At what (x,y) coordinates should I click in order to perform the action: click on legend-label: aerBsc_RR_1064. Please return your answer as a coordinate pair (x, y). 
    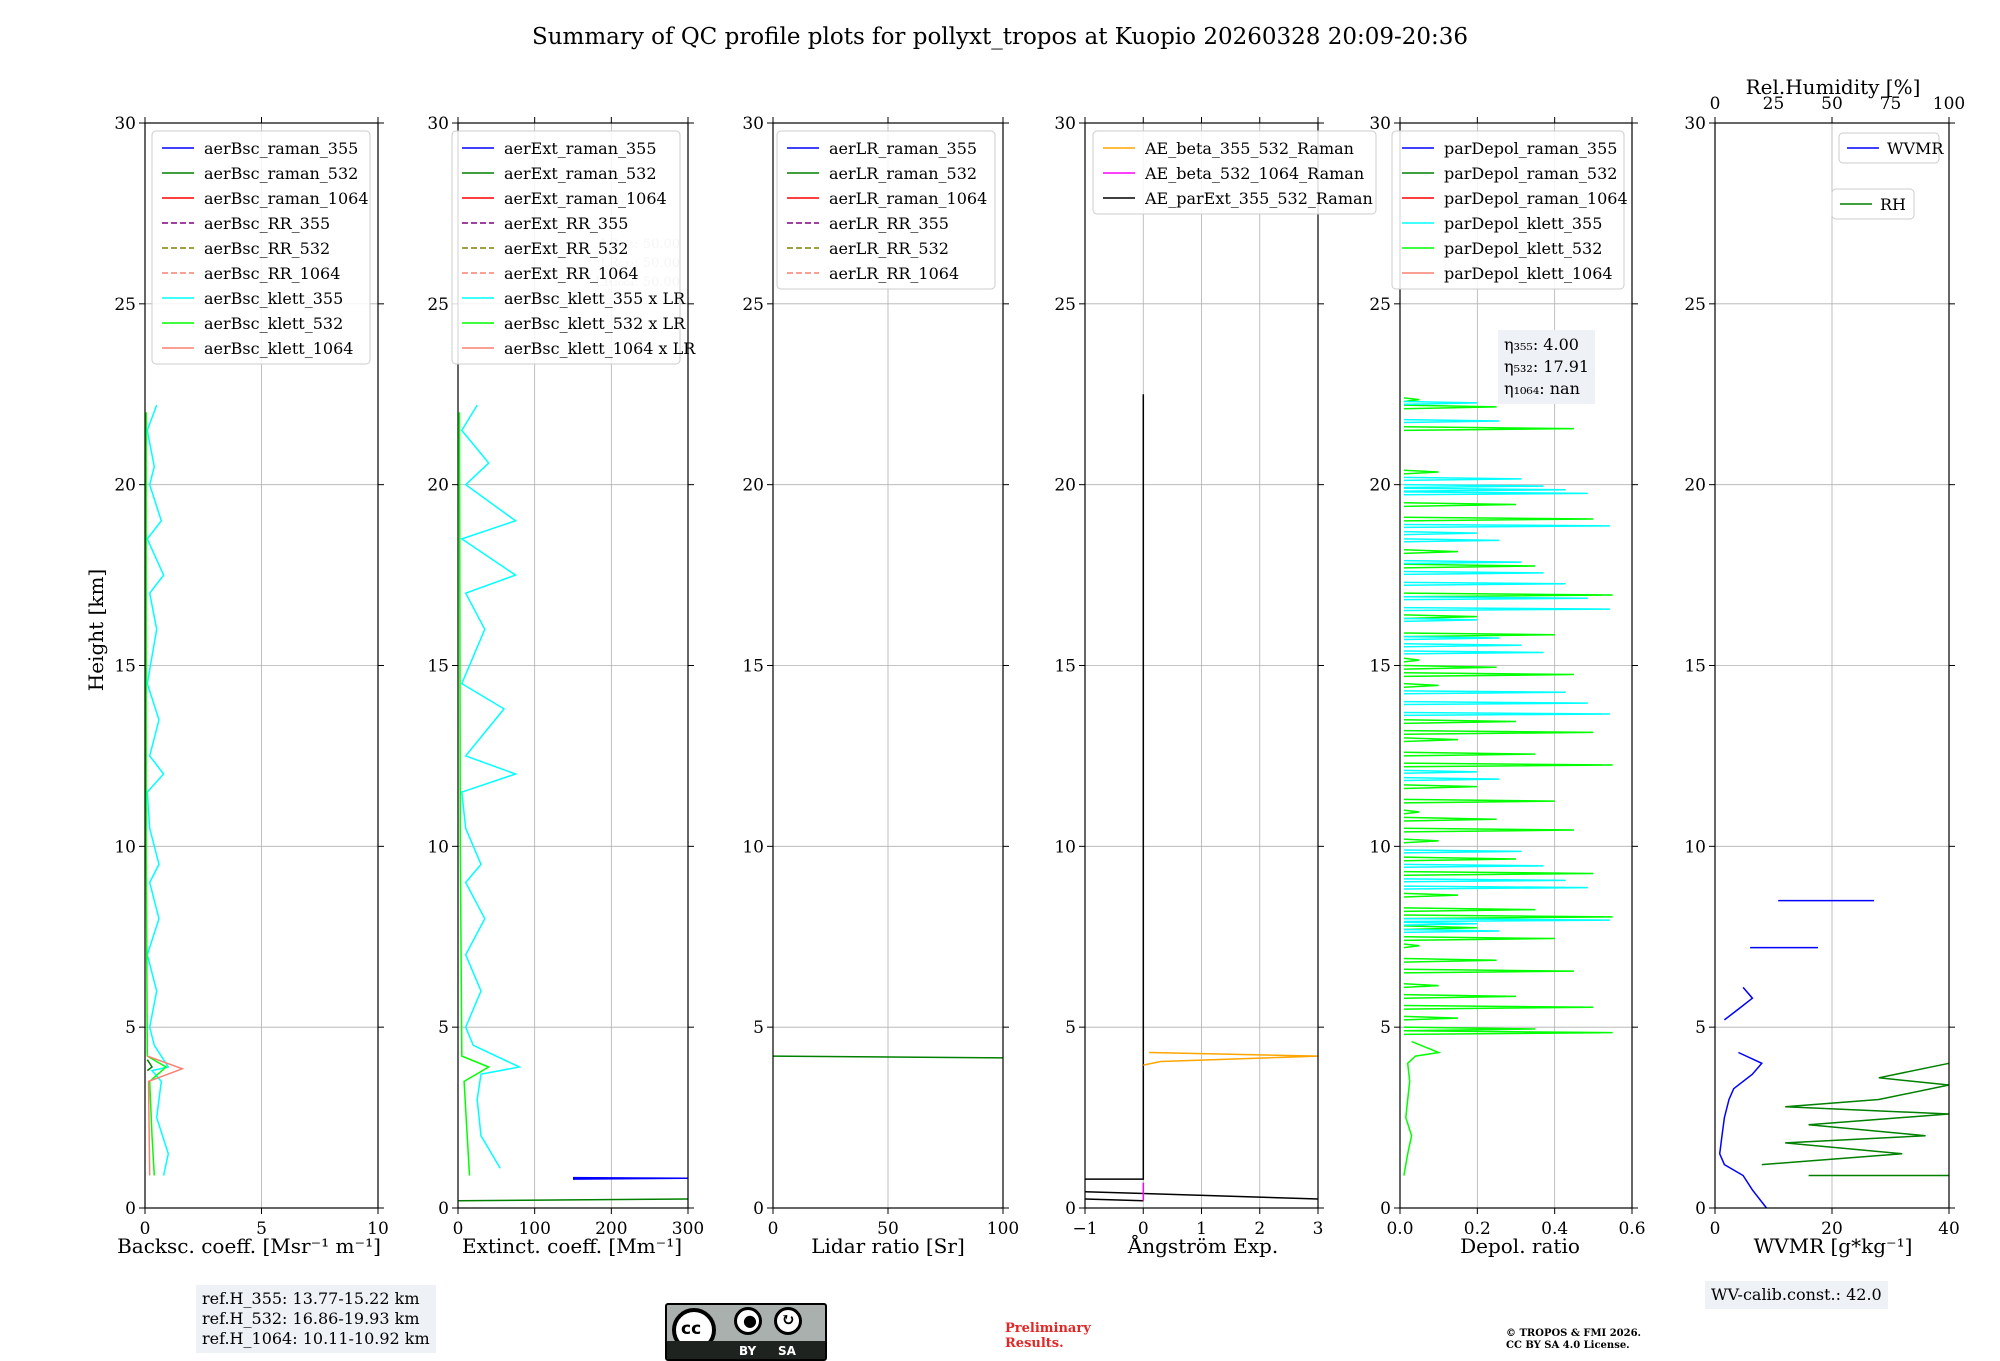
    Looking at the image, I should click on (272, 273).